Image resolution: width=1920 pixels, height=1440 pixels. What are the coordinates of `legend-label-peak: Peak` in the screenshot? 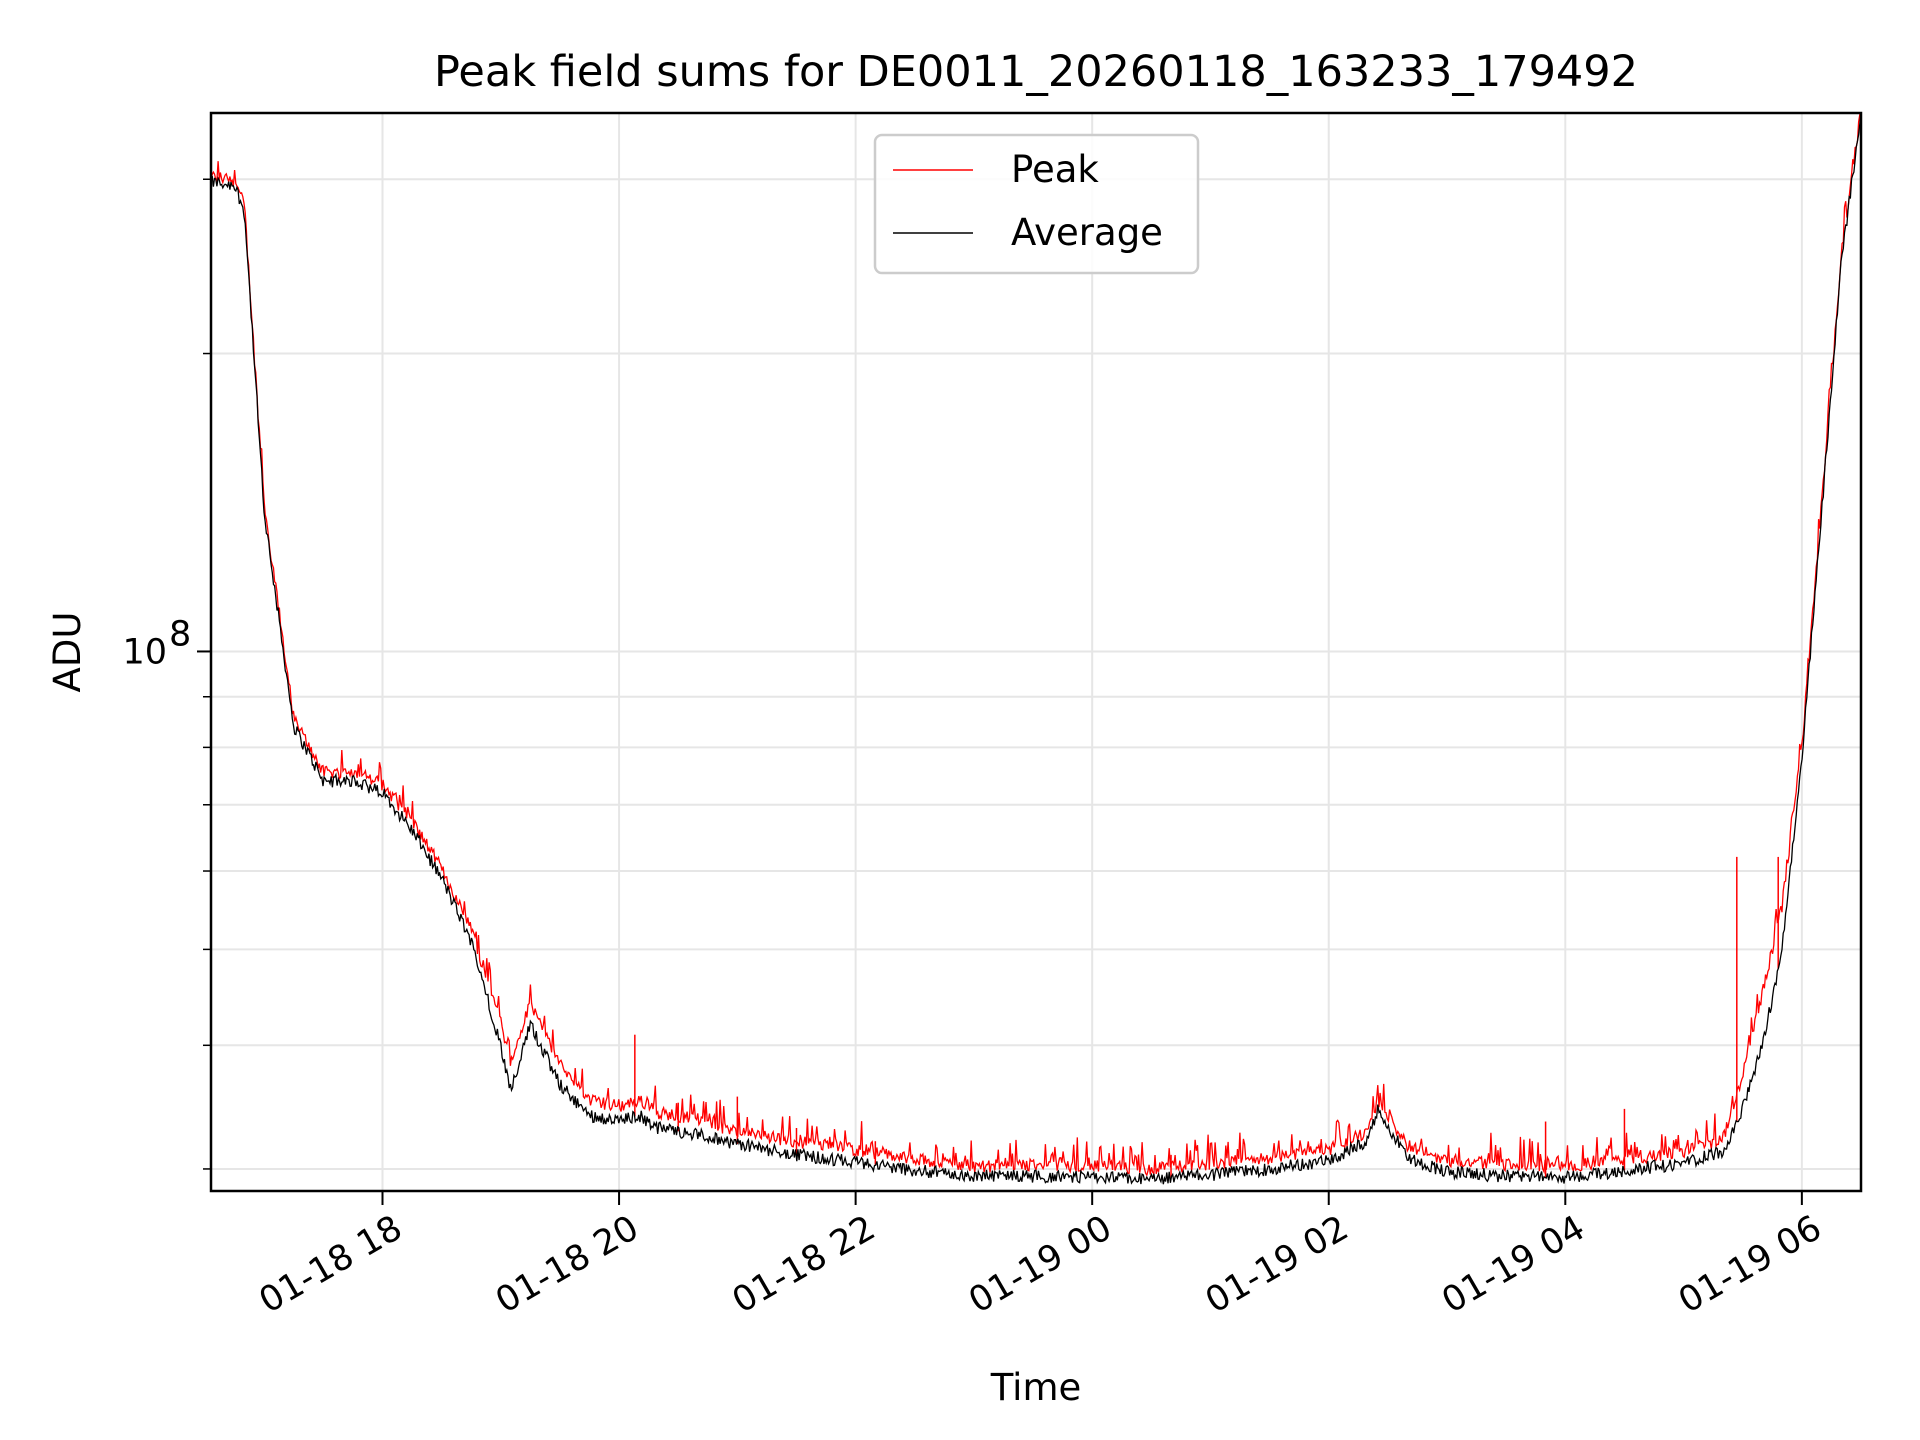 It's located at (1055, 169).